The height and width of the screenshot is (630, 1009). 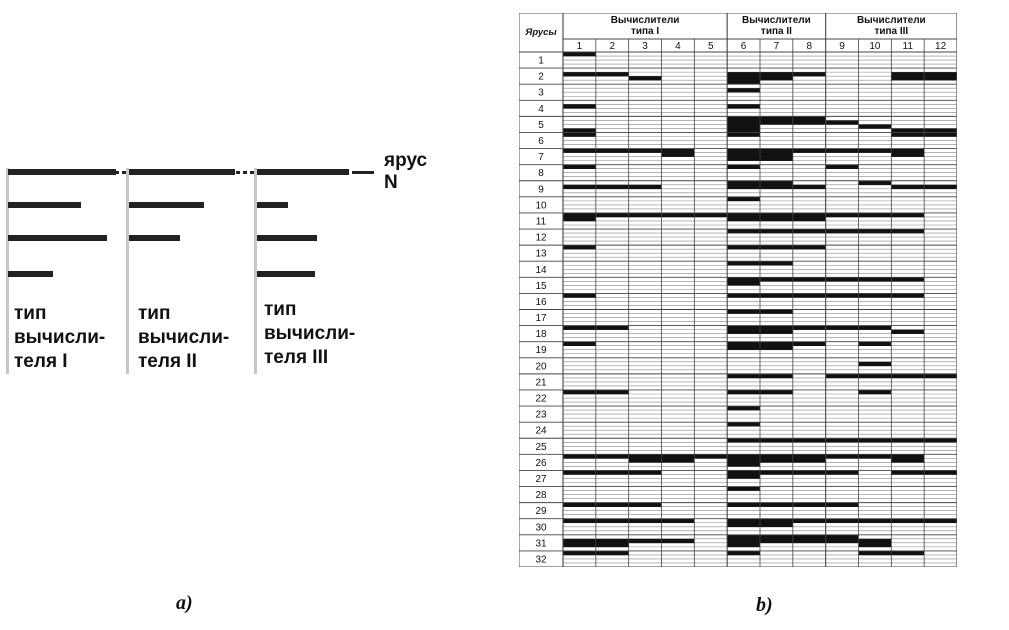 I want to click on tier-row-label: 13, so click(x=541, y=254).